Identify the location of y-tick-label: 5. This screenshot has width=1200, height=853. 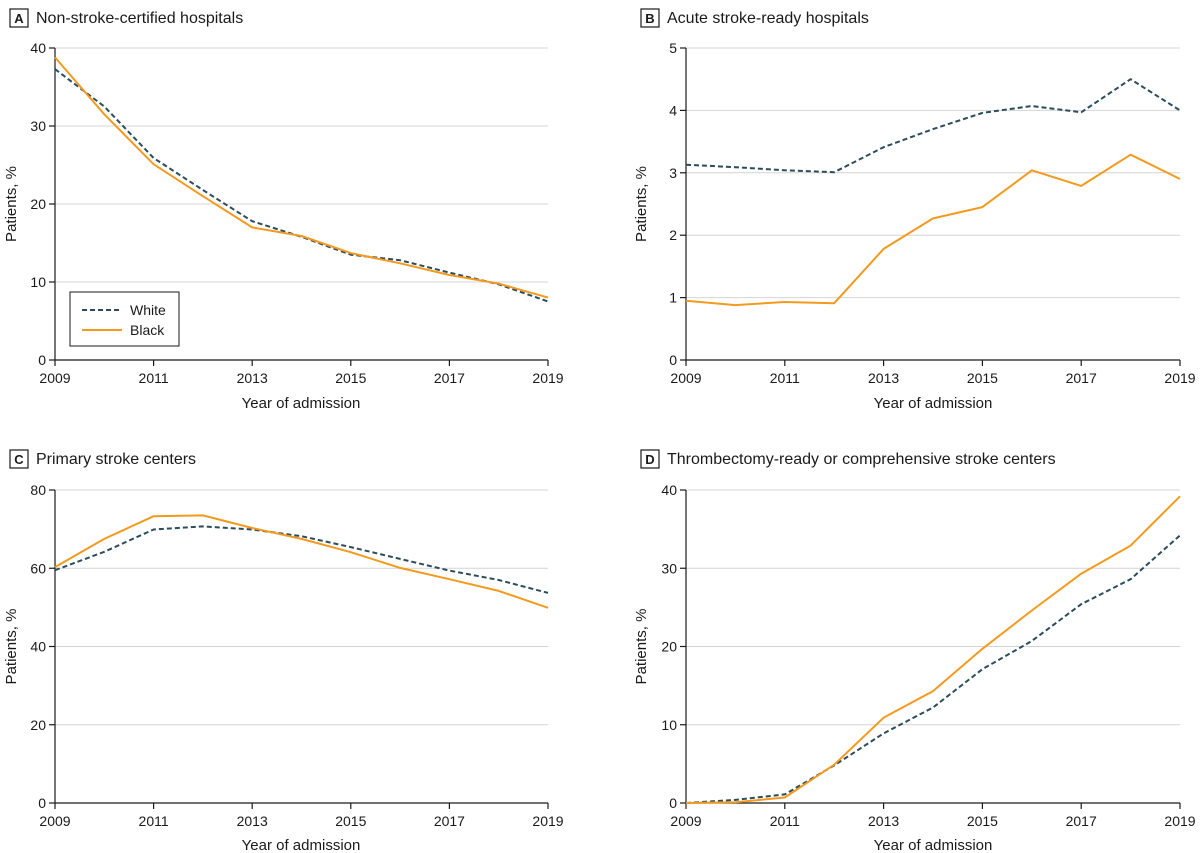
(673, 48).